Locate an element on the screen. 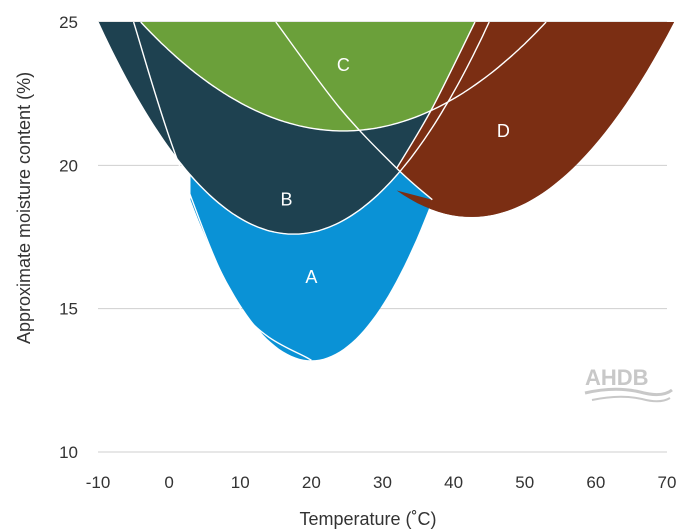 The width and height of the screenshot is (685, 530). y-tick-label: 25 is located at coordinates (68, 22).